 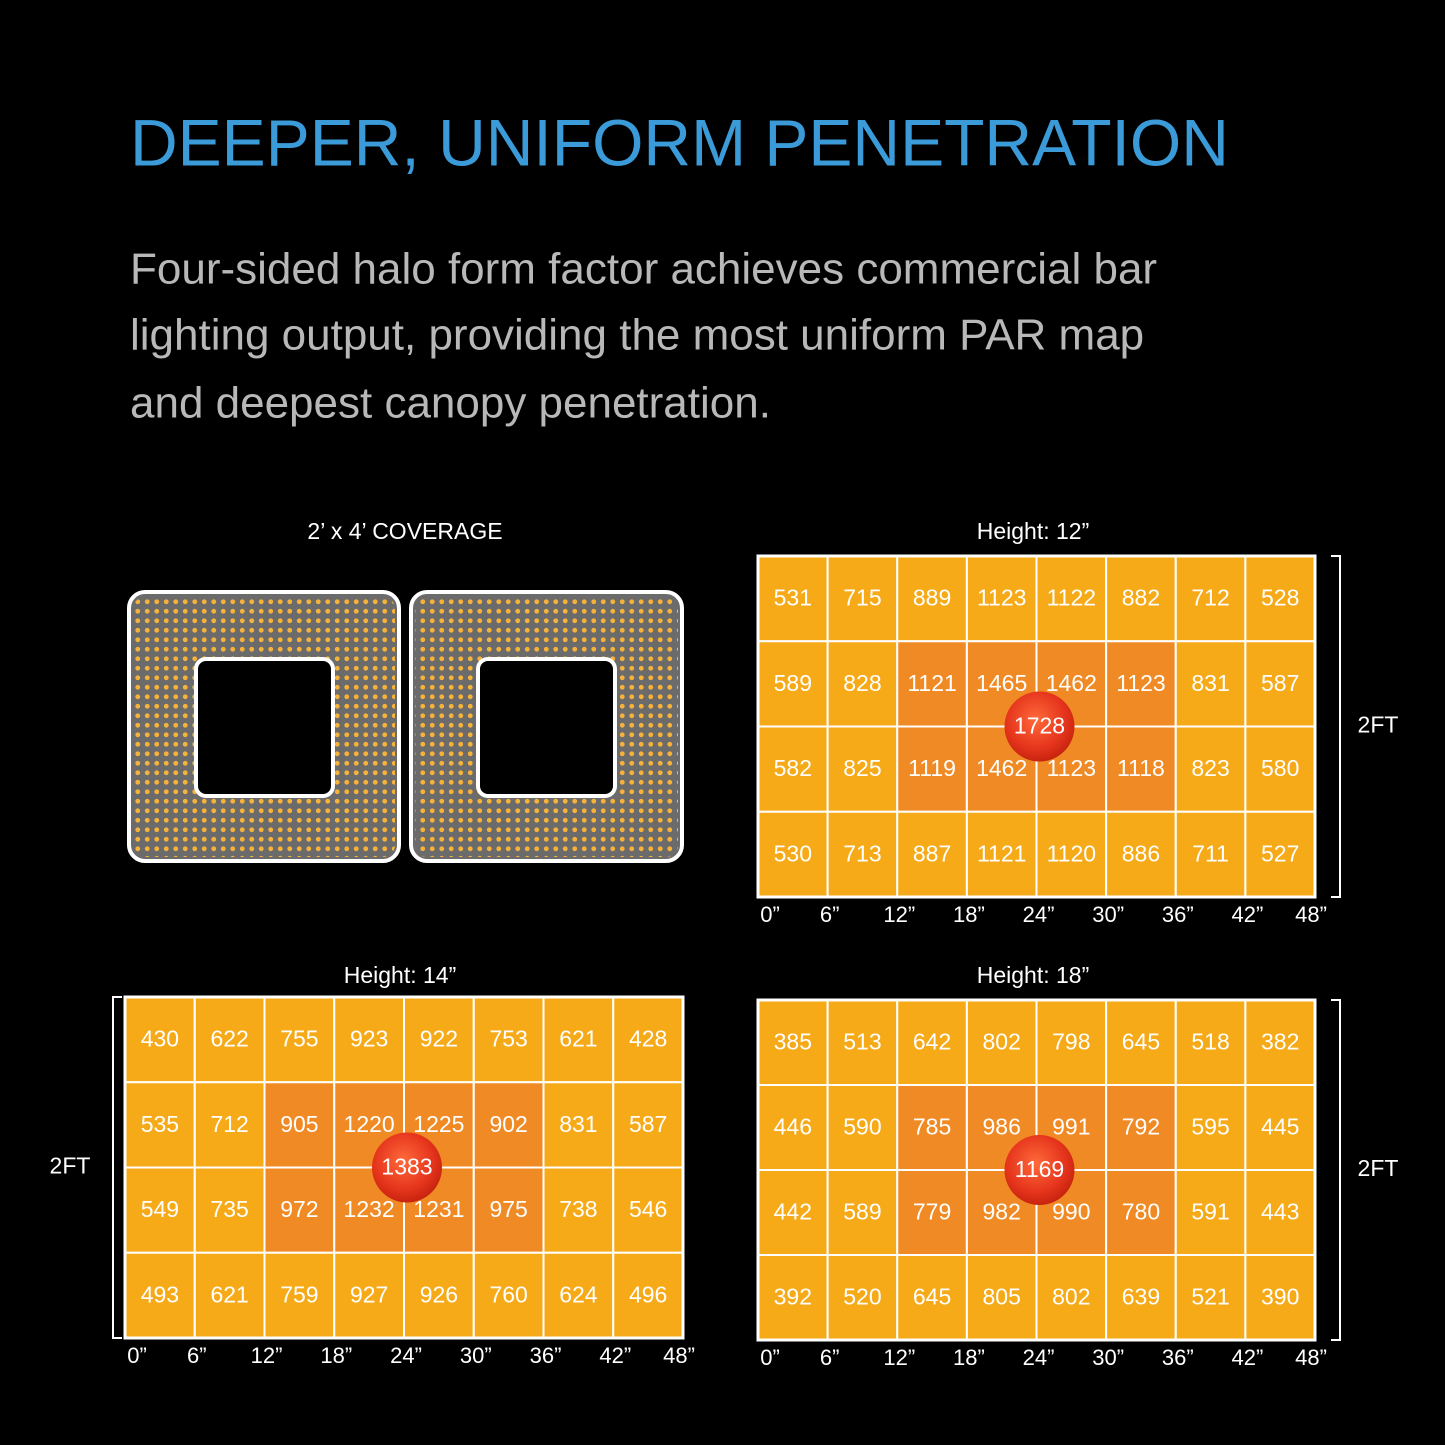 What do you see at coordinates (793, 1212) in the screenshot?
I see `par-value: 442` at bounding box center [793, 1212].